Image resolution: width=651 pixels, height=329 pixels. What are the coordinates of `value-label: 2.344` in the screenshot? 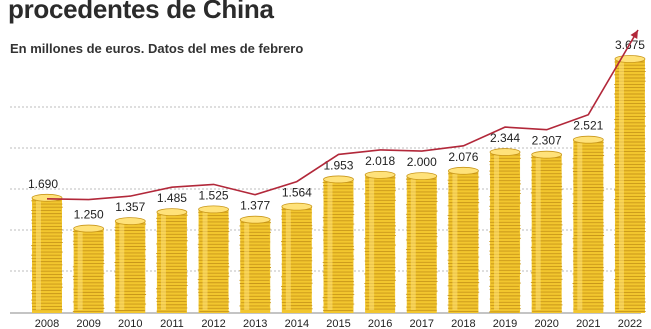 It's located at (505, 138).